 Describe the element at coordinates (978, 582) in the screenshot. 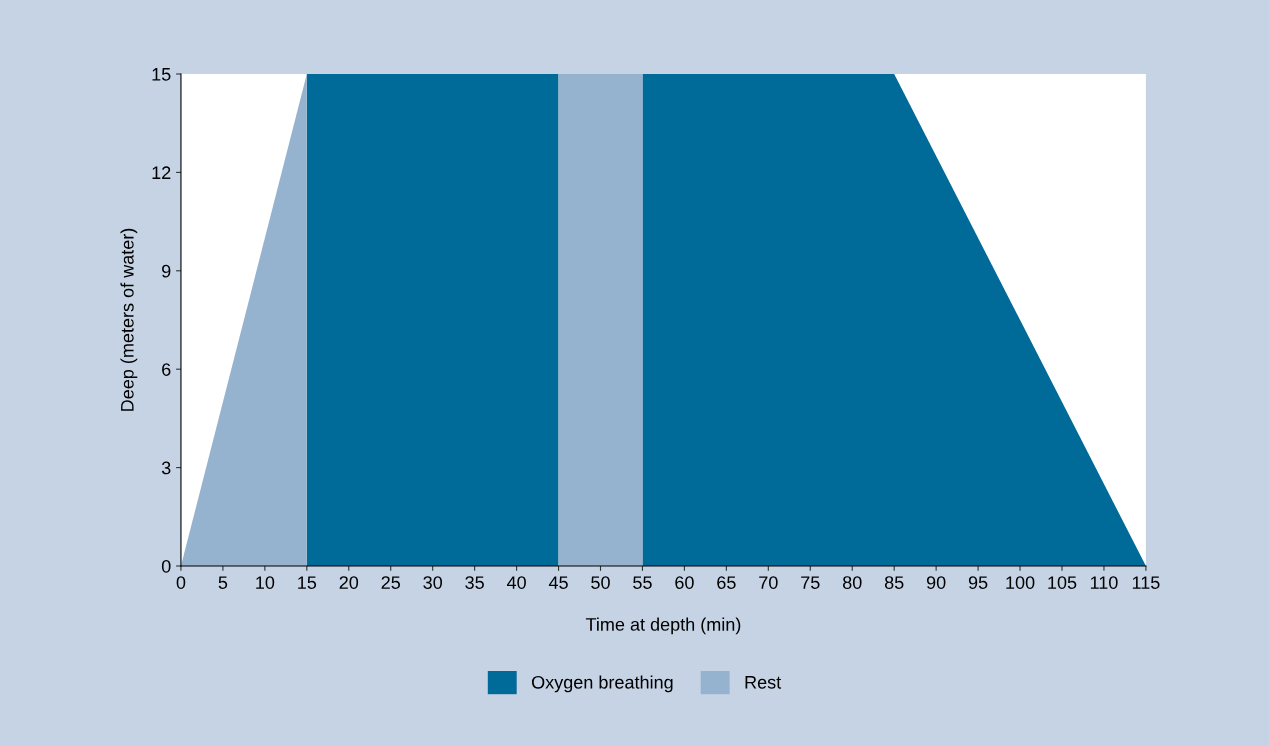

I see `x-tick-label: 95` at that location.